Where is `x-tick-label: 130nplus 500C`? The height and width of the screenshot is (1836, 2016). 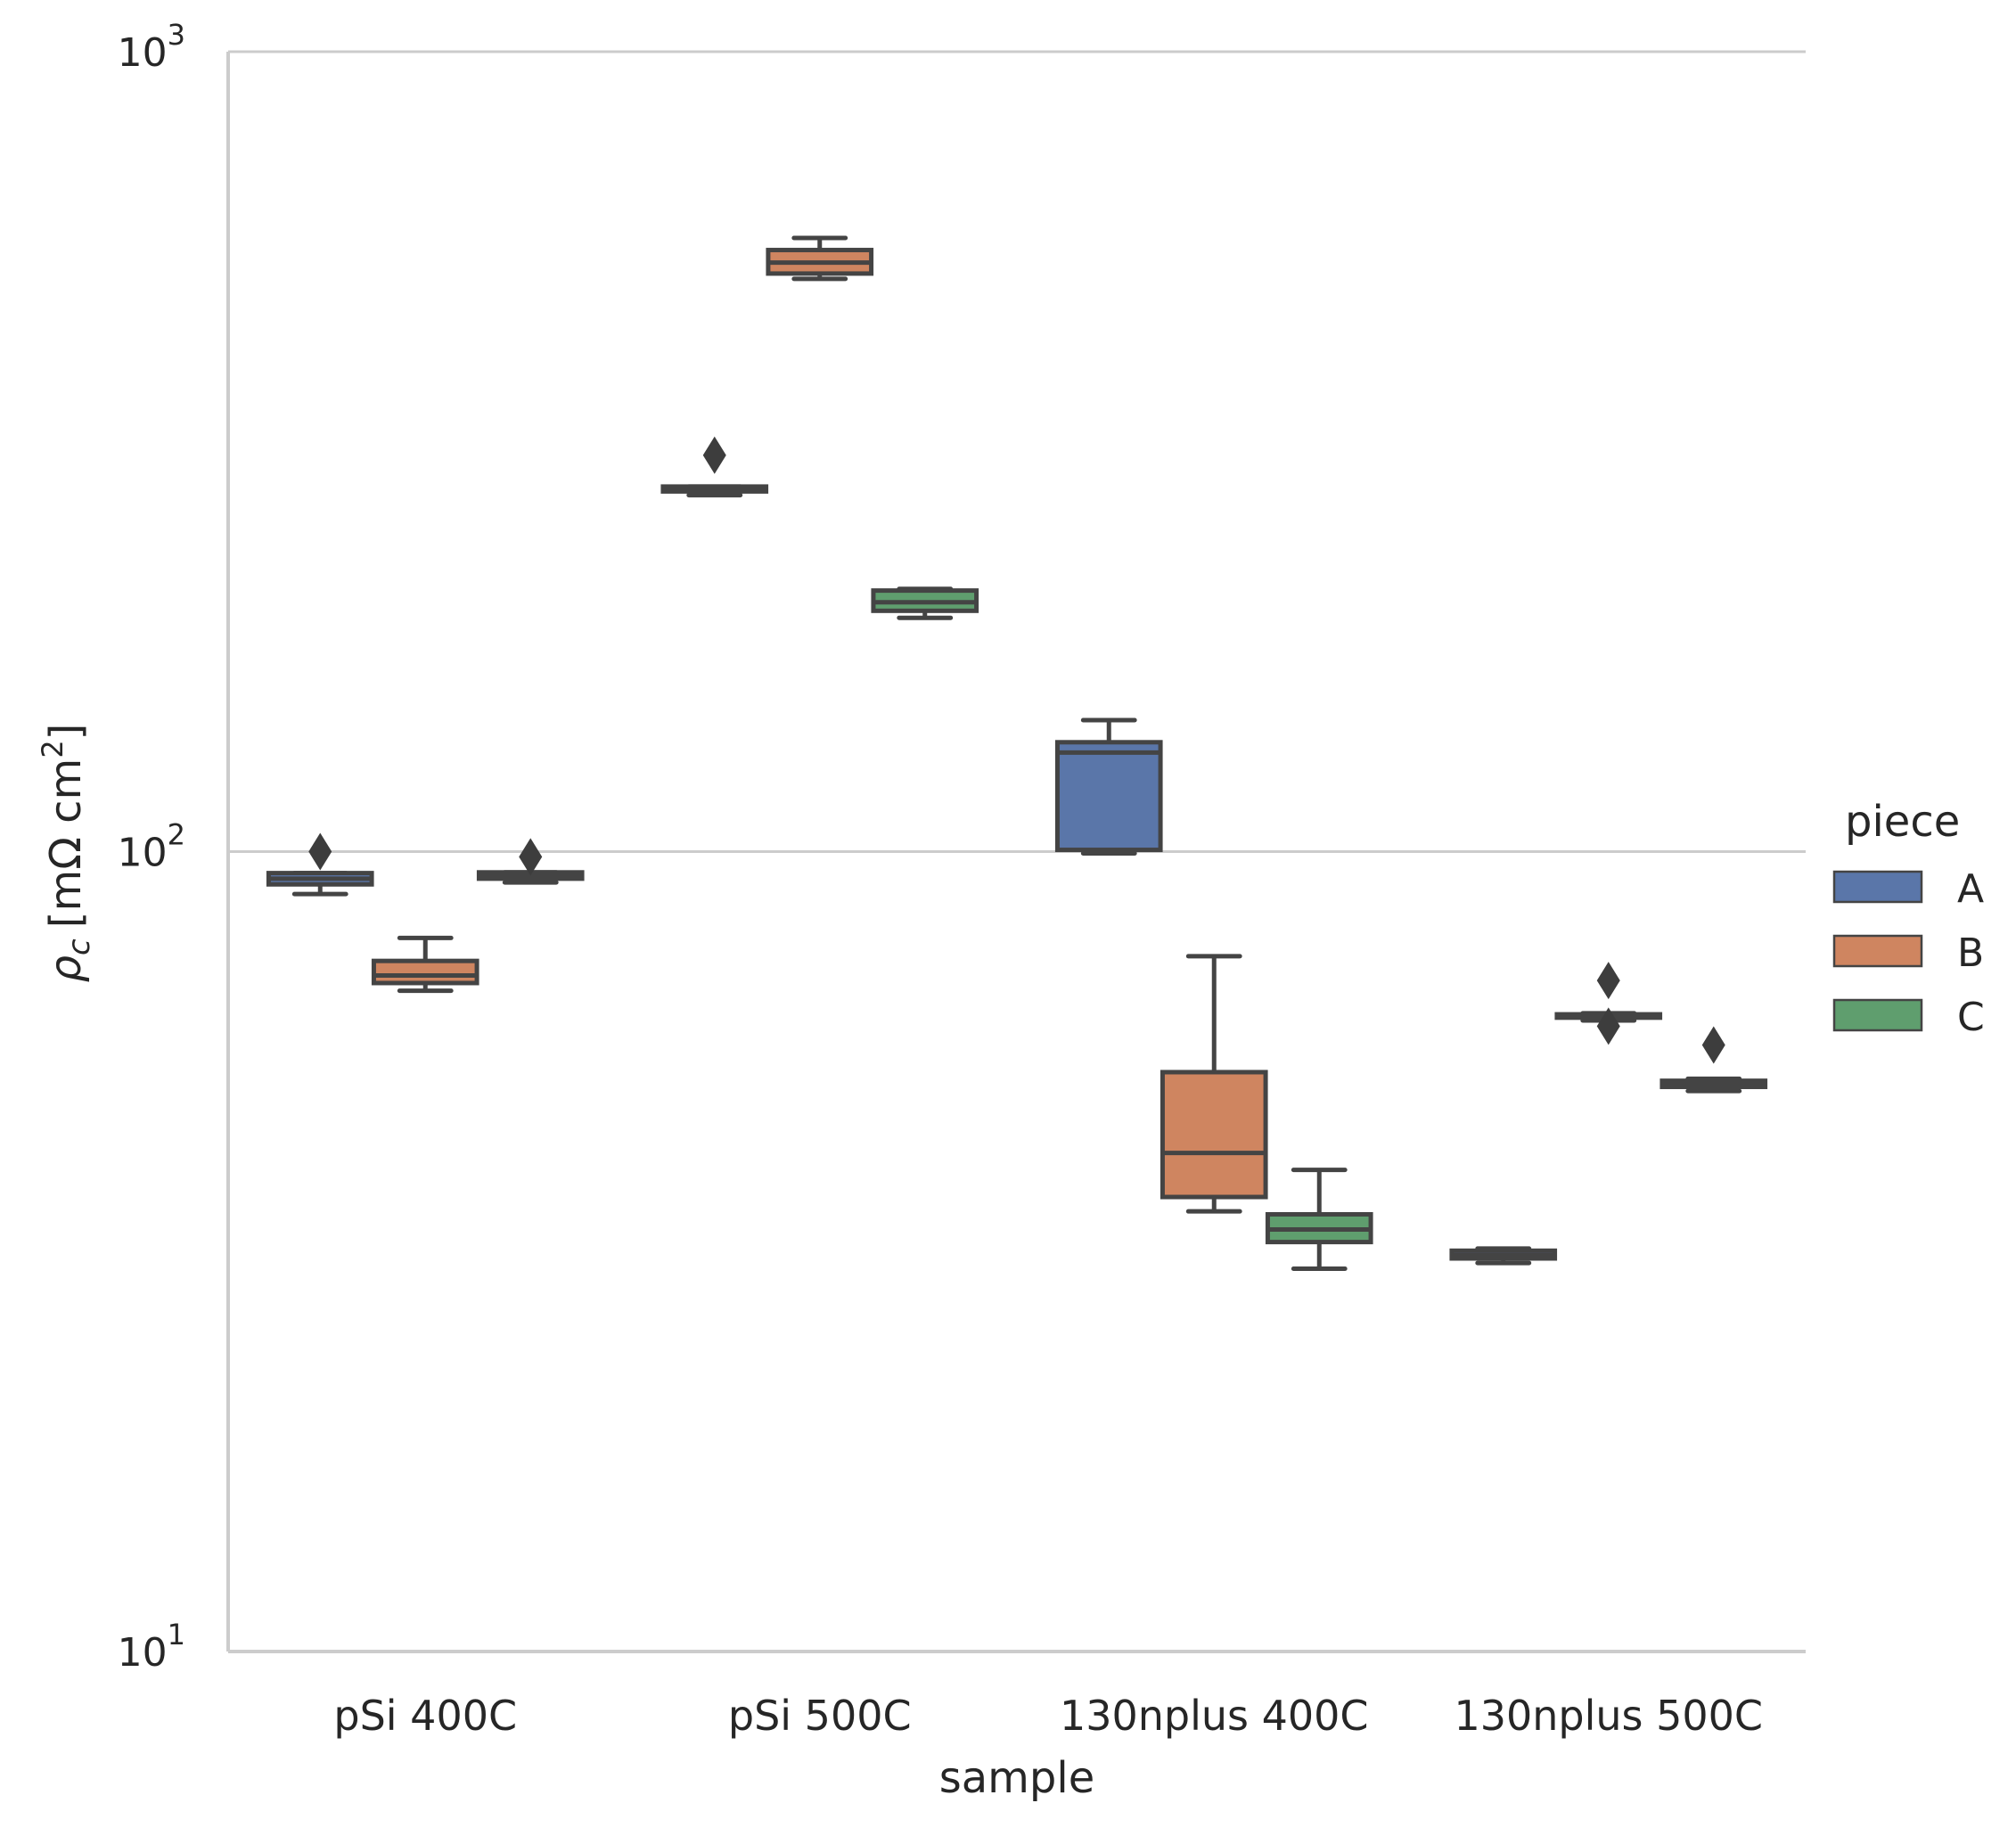
x-tick-label: 130nplus 500C is located at coordinates (1609, 1716).